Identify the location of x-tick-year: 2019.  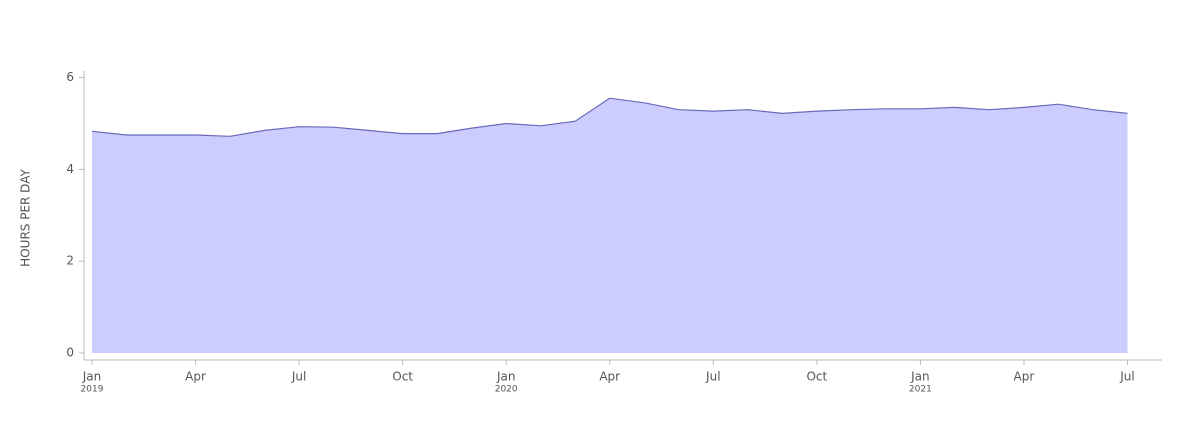
(92, 390).